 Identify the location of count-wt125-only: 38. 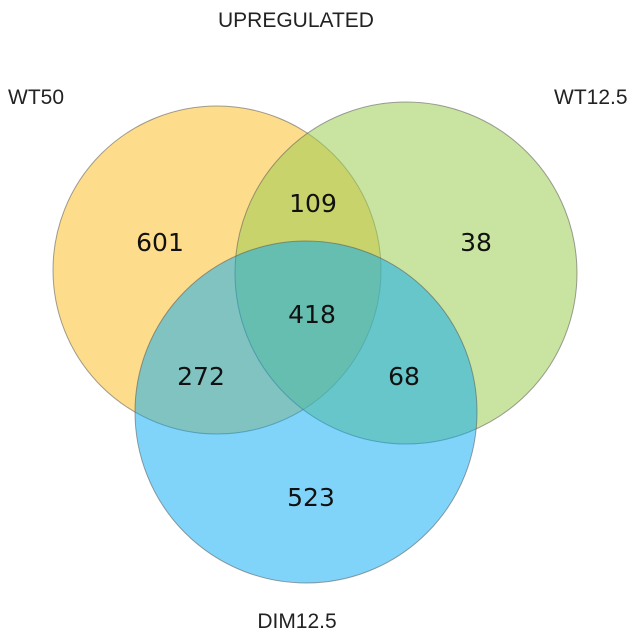
(476, 242).